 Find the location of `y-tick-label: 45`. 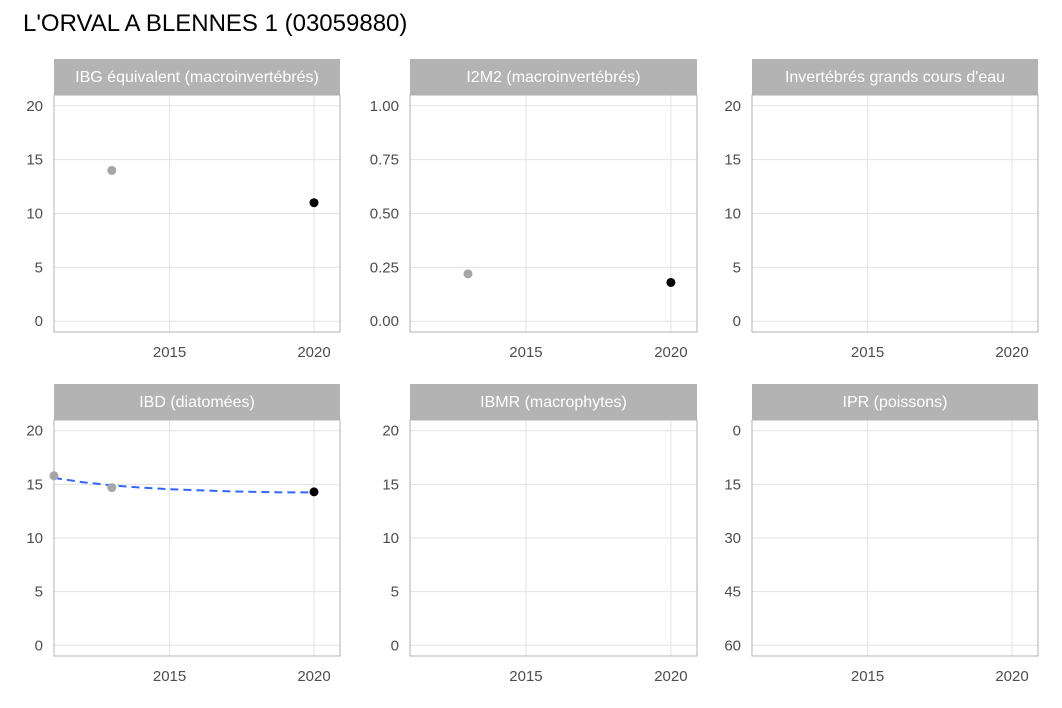

y-tick-label: 45 is located at coordinates (732, 592).